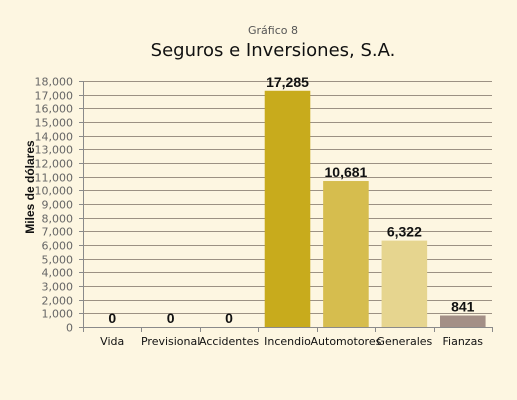  Describe the element at coordinates (54, 137) in the screenshot. I see `y-tick-label: 14,000` at that location.